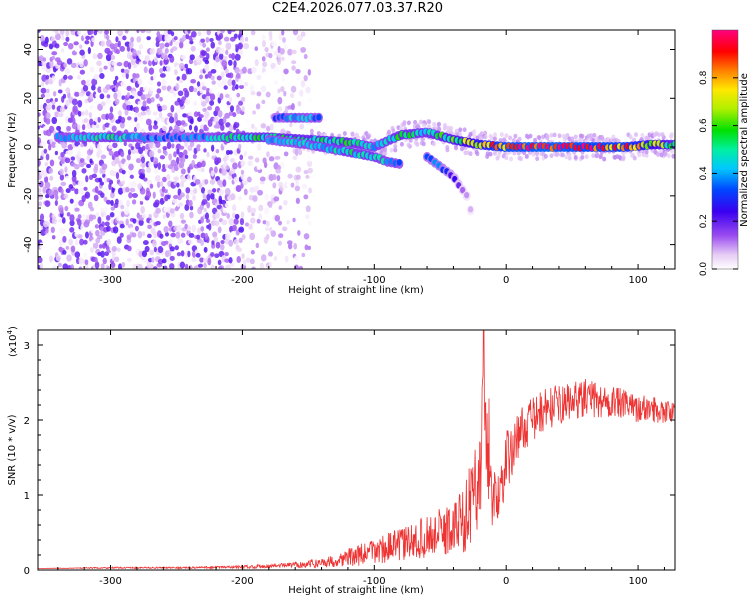 This screenshot has width=750, height=600. Describe the element at coordinates (27, 346) in the screenshot. I see `bottom-y-tick-label: 3` at that location.